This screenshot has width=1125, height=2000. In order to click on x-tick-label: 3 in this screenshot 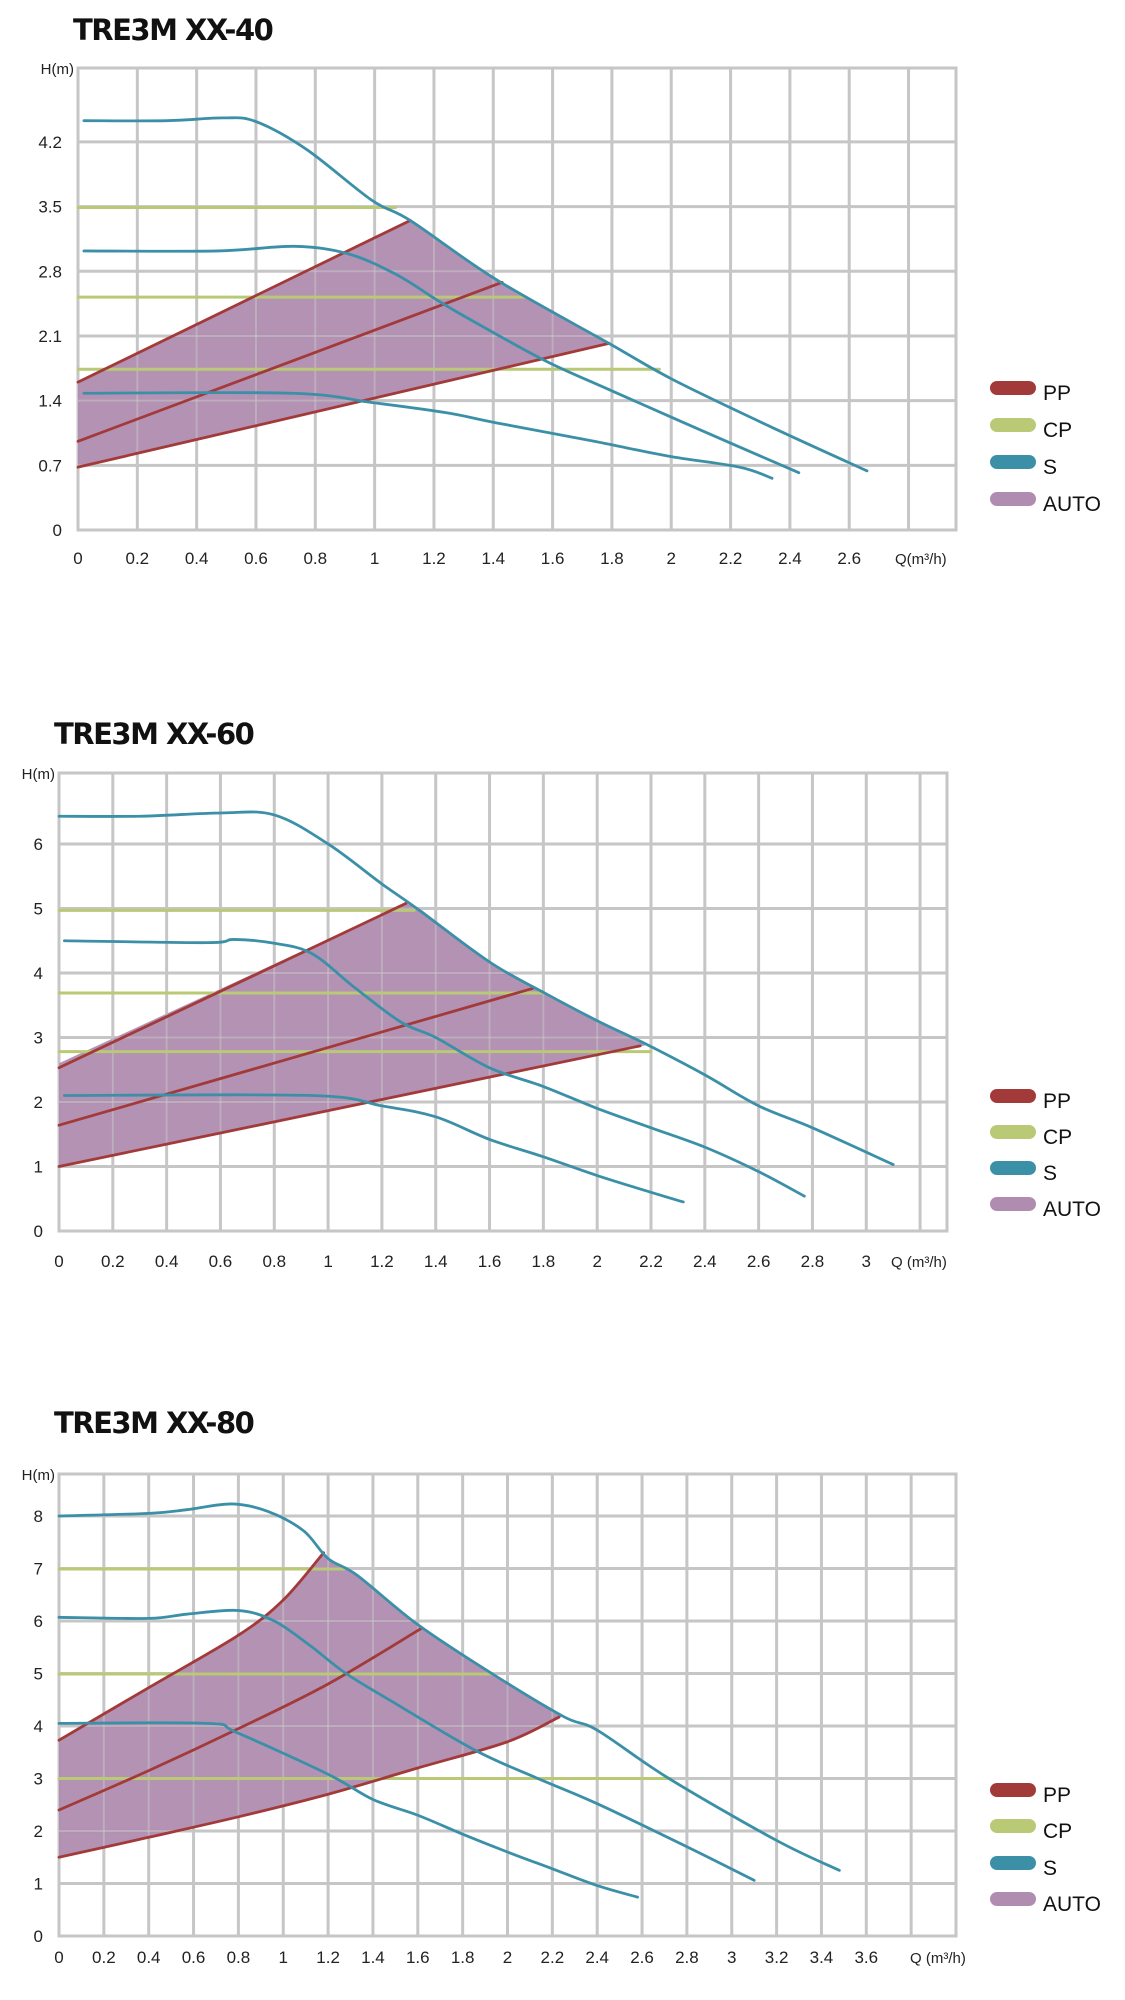, I will do `click(866, 1261)`.